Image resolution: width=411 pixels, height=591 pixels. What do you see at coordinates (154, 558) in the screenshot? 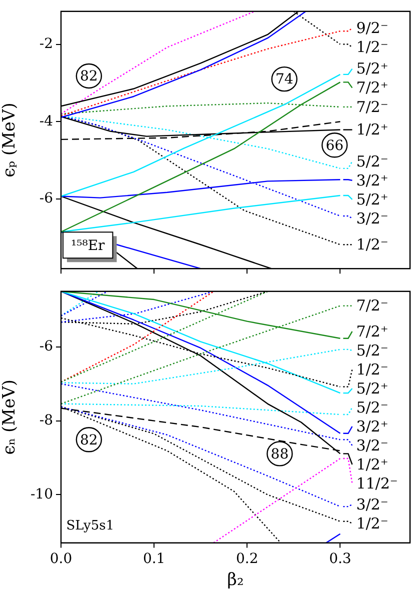
I see `x-tick-label: 0.1` at bounding box center [154, 558].